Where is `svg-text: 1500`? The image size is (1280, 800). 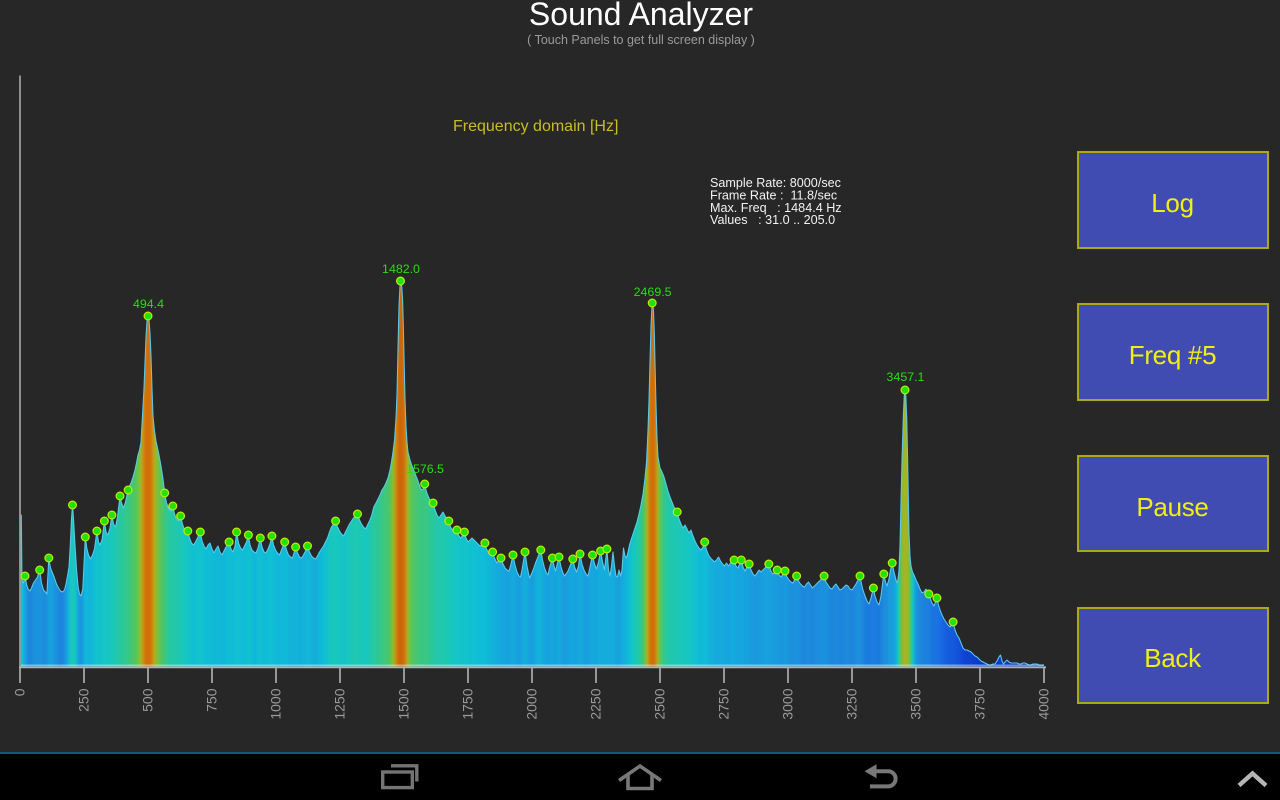
svg-text: 1500 is located at coordinates (404, 703).